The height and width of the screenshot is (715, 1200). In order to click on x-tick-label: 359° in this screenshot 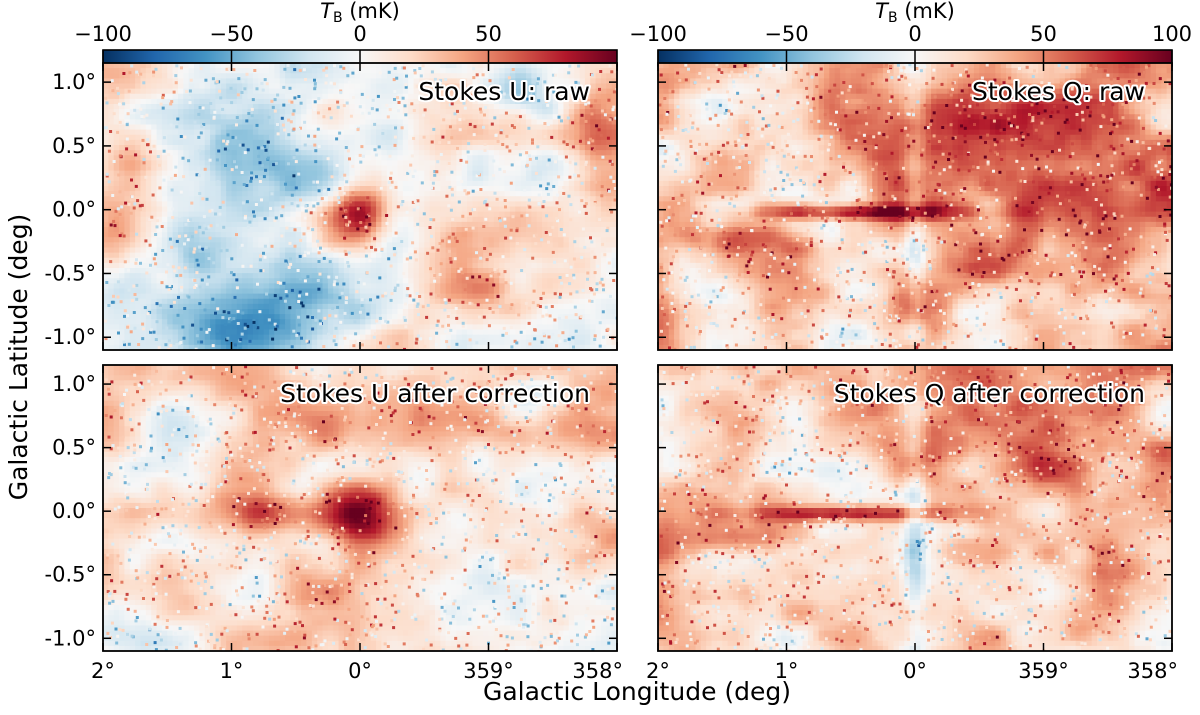, I will do `click(1043, 671)`.